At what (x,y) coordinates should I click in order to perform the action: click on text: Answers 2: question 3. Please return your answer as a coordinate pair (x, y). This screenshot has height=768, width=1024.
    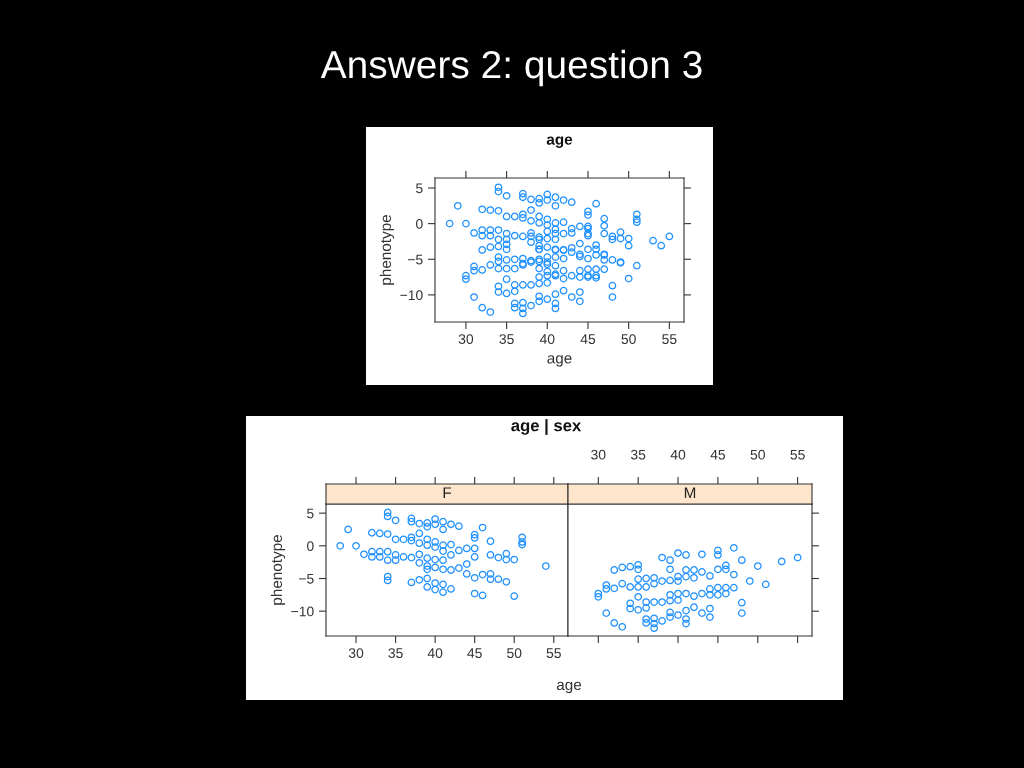
    Looking at the image, I should click on (511, 68).